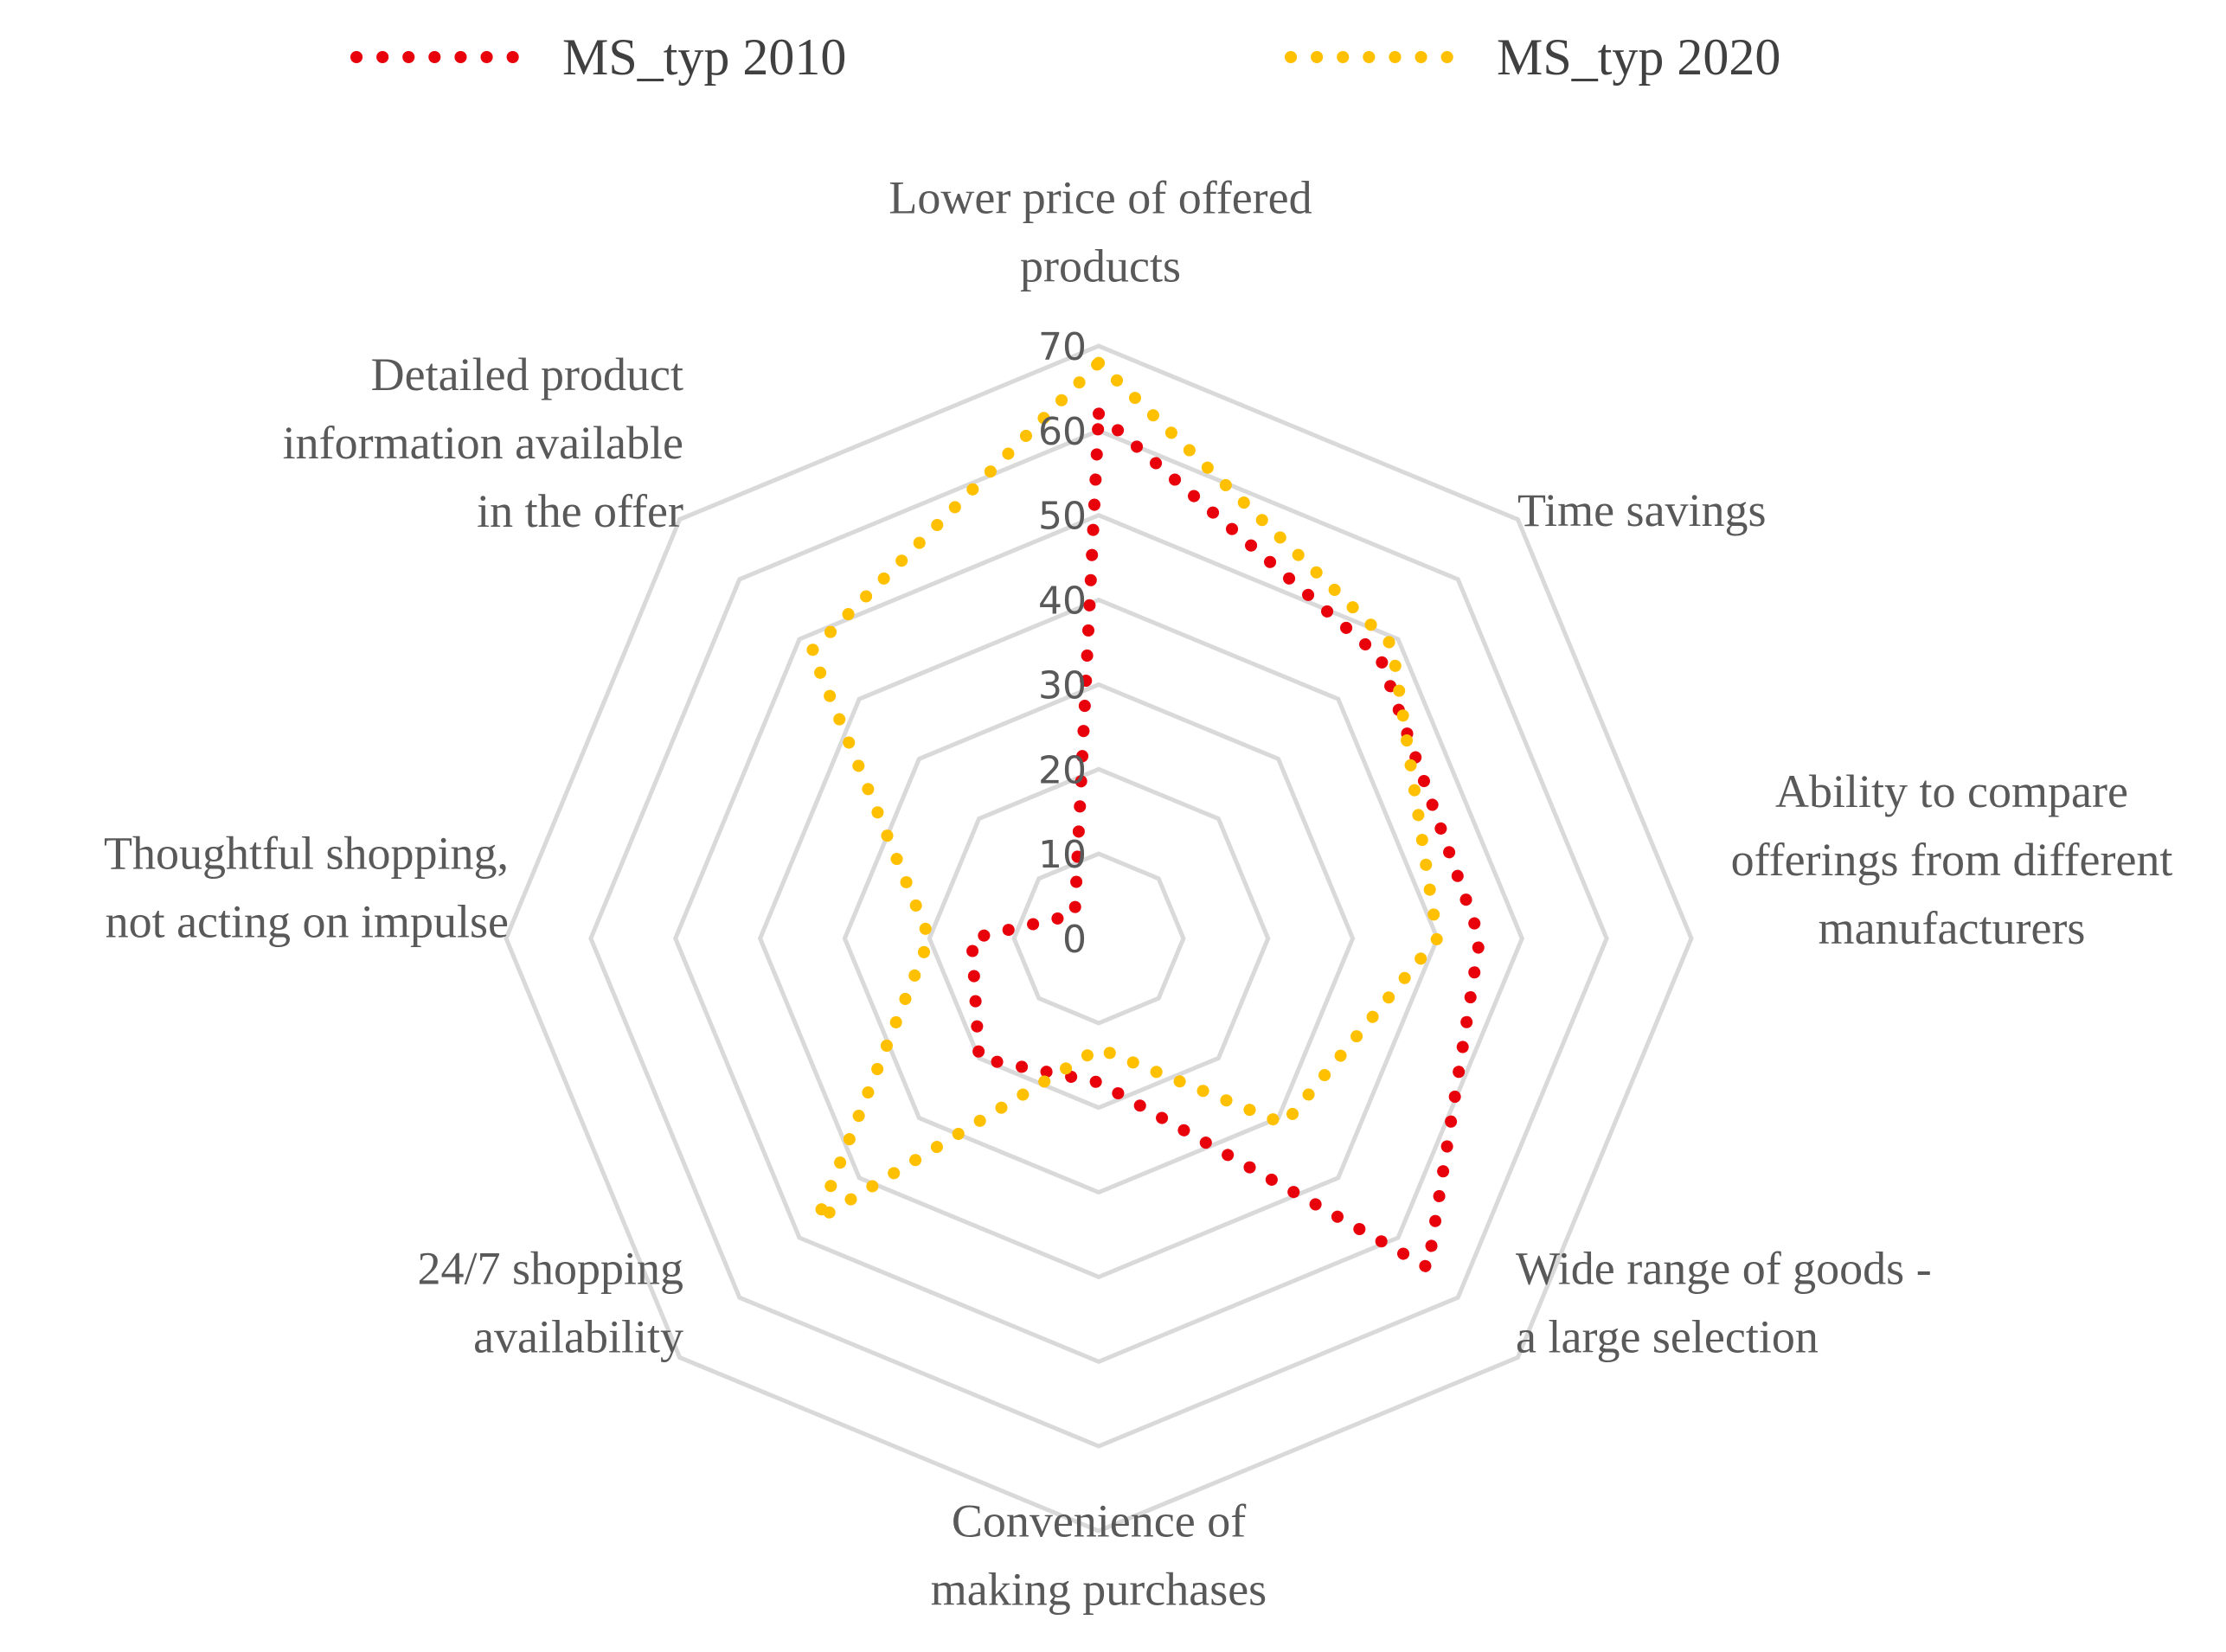 This screenshot has width=2226, height=1652. I want to click on tick-label-40: 40, so click(1062, 601).